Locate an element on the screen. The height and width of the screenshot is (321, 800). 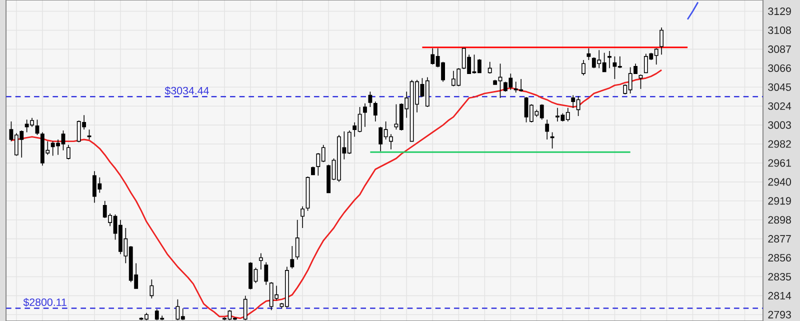
y-tick-label: 3108 is located at coordinates (779, 30).